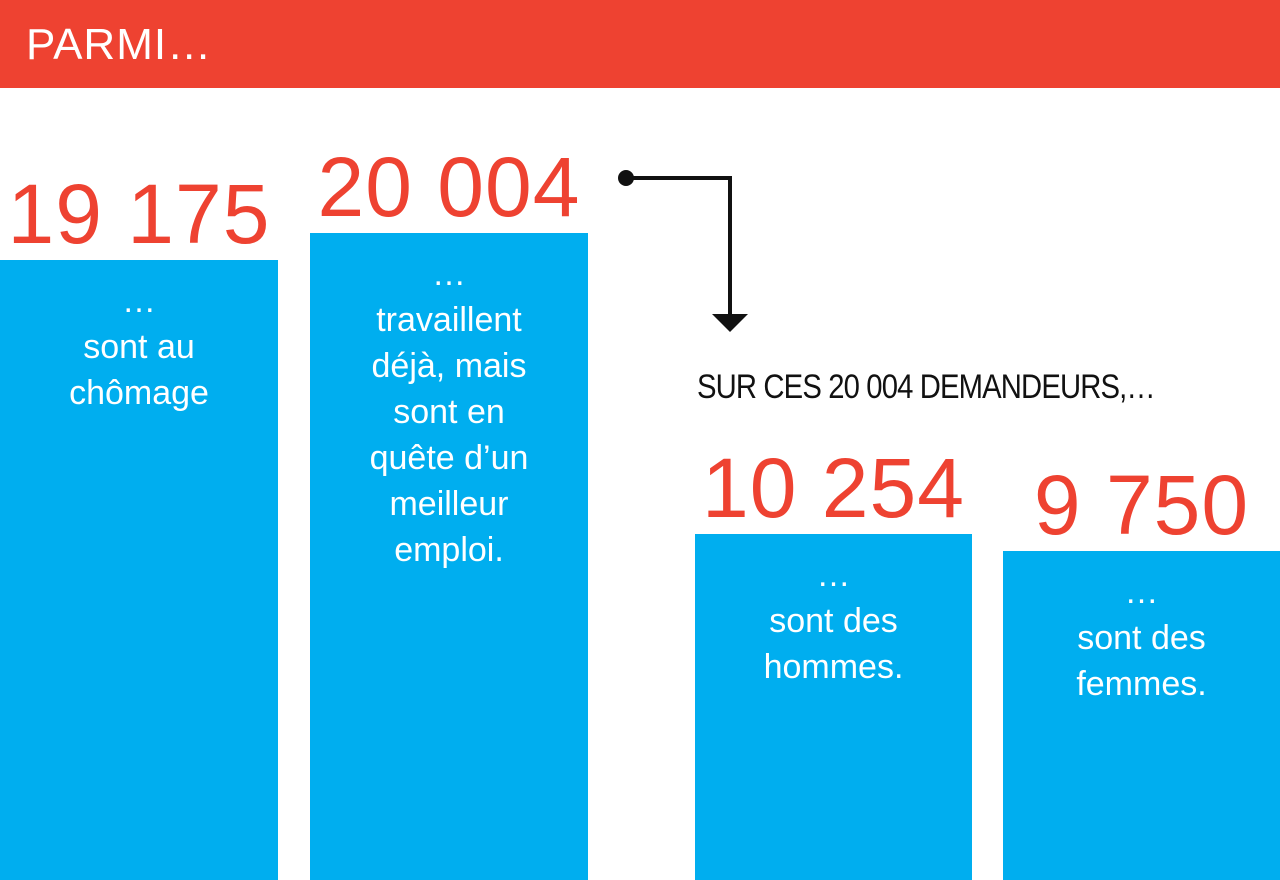 The height and width of the screenshot is (880, 1280). Describe the element at coordinates (833, 488) in the screenshot. I see `value-label: 10 254` at that location.